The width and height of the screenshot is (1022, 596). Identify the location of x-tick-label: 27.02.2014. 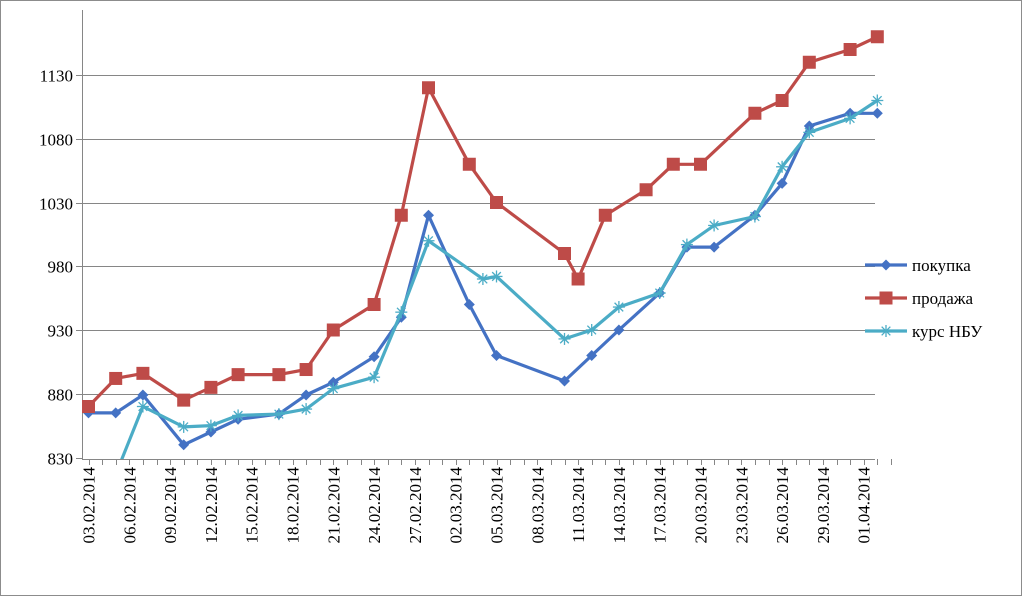
(415, 505).